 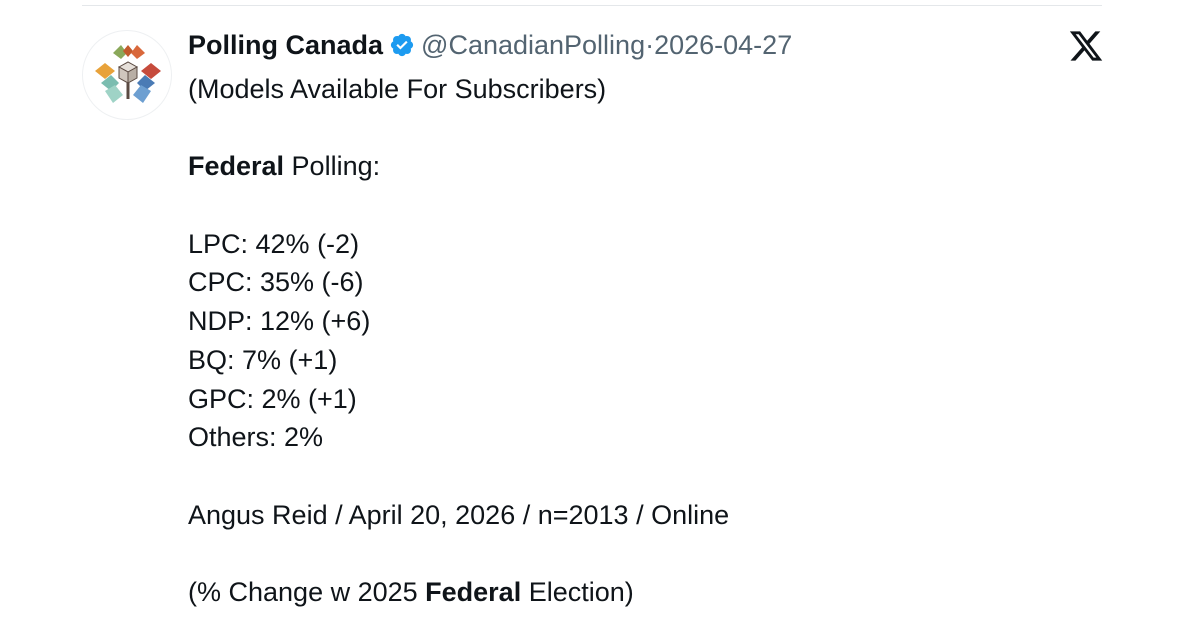 What do you see at coordinates (307, 591) in the screenshot?
I see `note-pre: (% Change w 2025` at bounding box center [307, 591].